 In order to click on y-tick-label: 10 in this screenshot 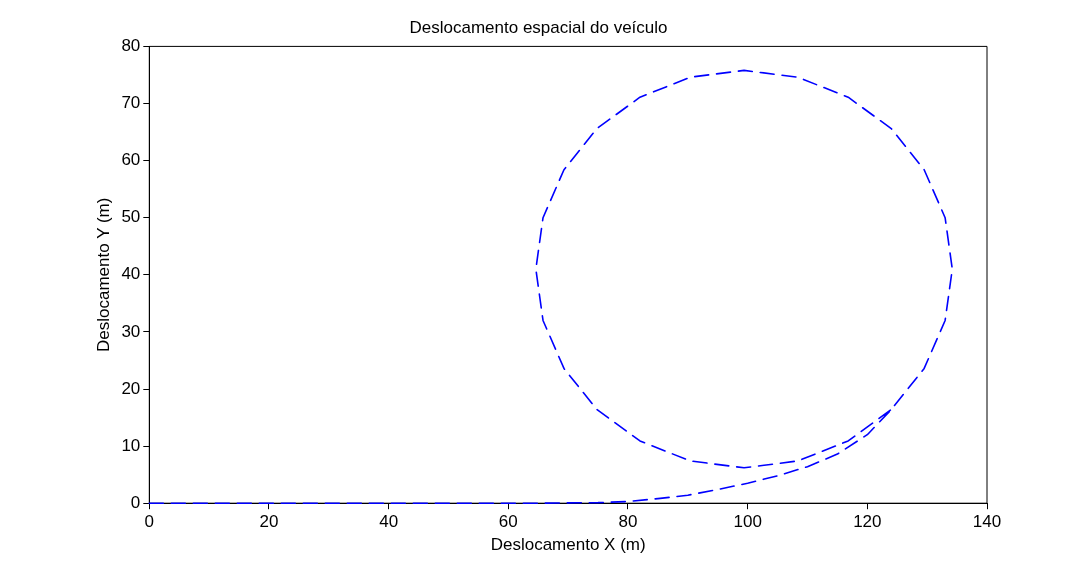, I will do `click(131, 445)`.